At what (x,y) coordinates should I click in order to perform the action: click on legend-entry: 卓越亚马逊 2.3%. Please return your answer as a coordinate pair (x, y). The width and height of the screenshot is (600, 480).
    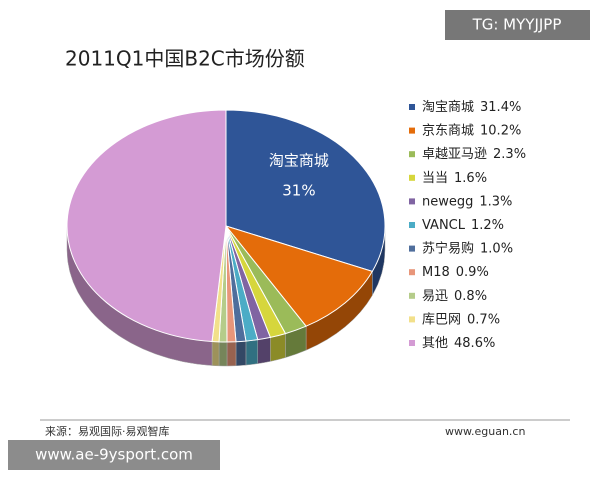
    Looking at the image, I should click on (474, 154).